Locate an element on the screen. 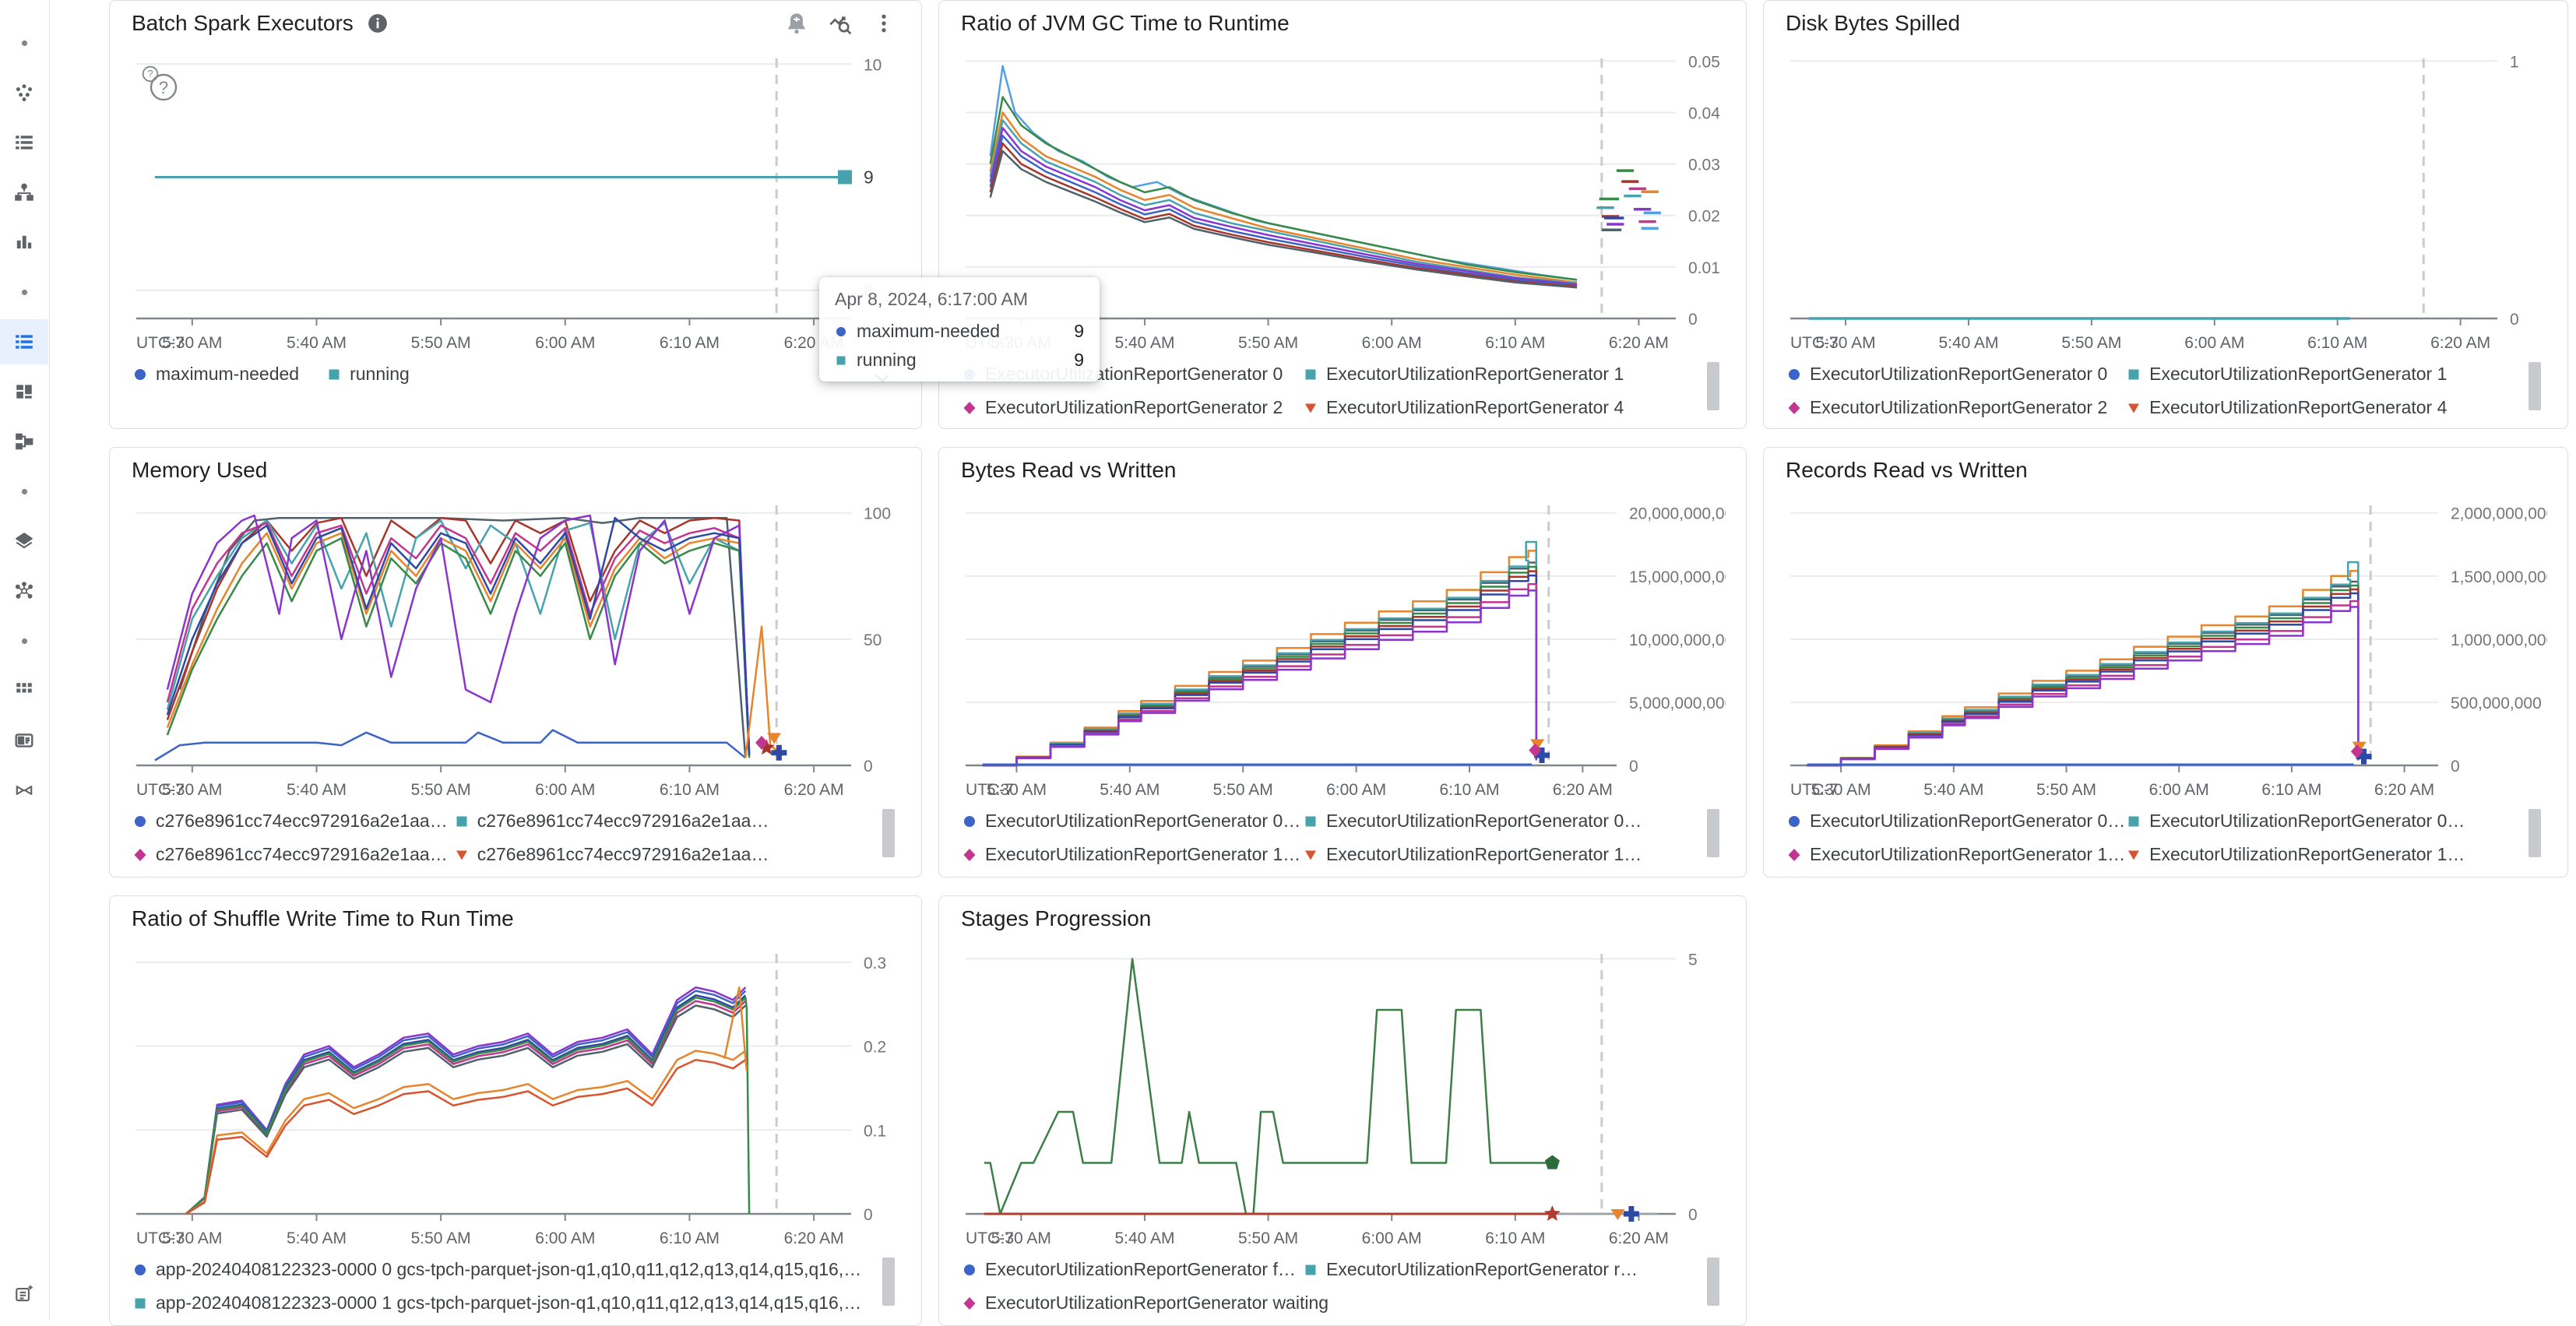  tooltip-series-label: running is located at coordinates (887, 360).